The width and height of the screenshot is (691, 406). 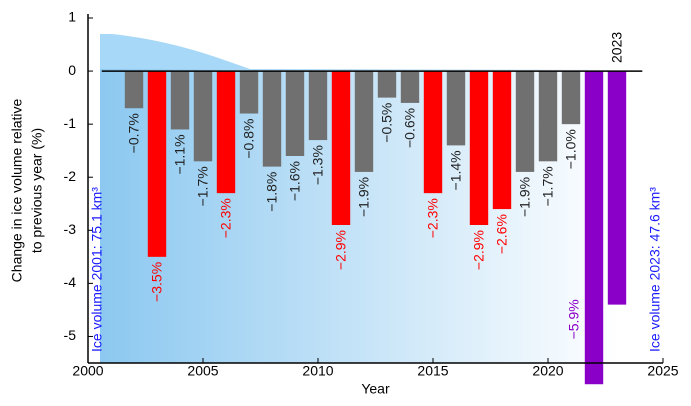 I want to click on value-label: −0.8%, so click(x=249, y=139).